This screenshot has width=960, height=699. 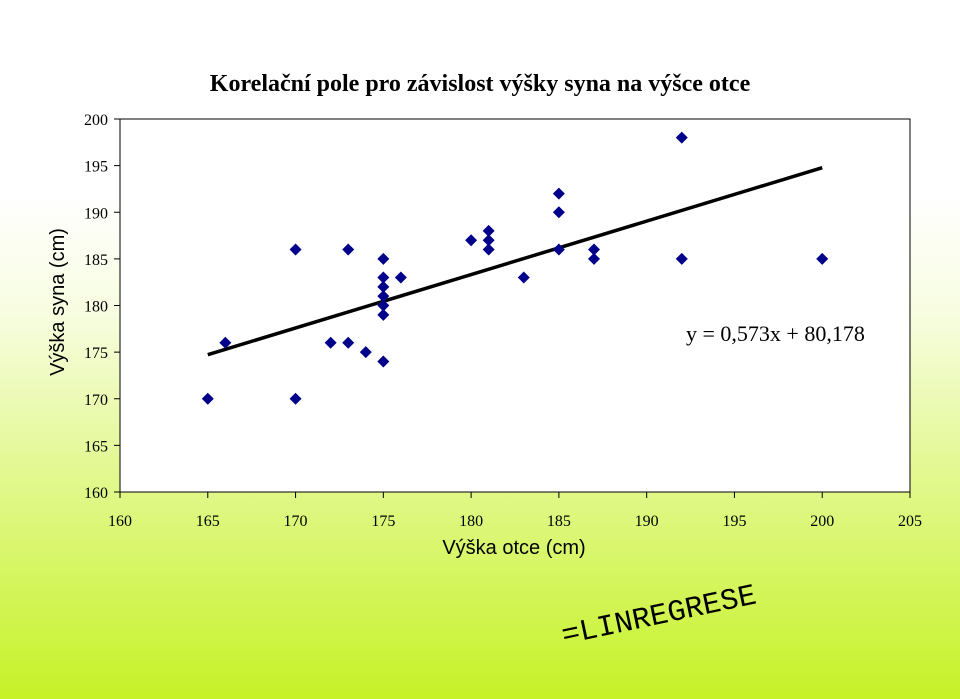 I want to click on x-axis-label: Výška otce (cm), so click(x=513, y=548).